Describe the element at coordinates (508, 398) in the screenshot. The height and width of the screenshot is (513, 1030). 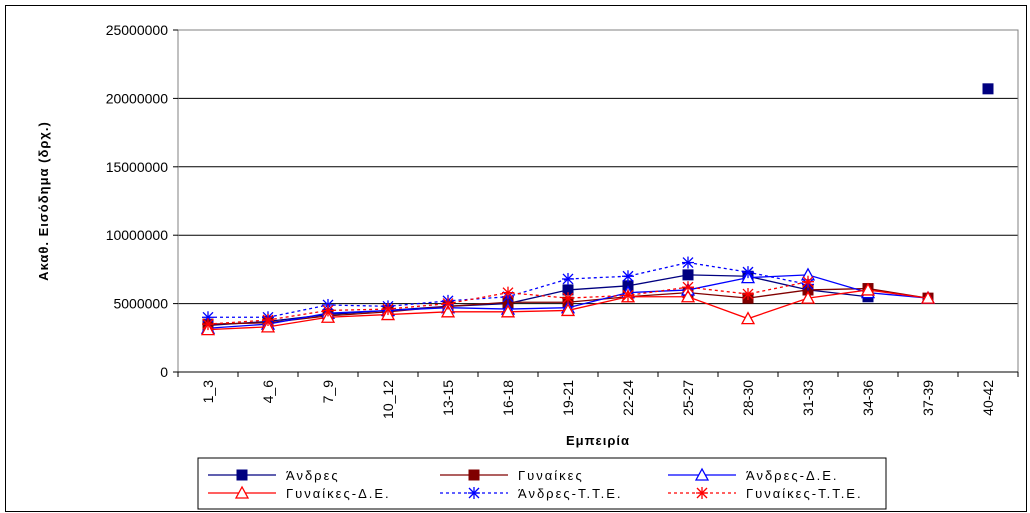
I see `x-tick-label: 16-18` at that location.